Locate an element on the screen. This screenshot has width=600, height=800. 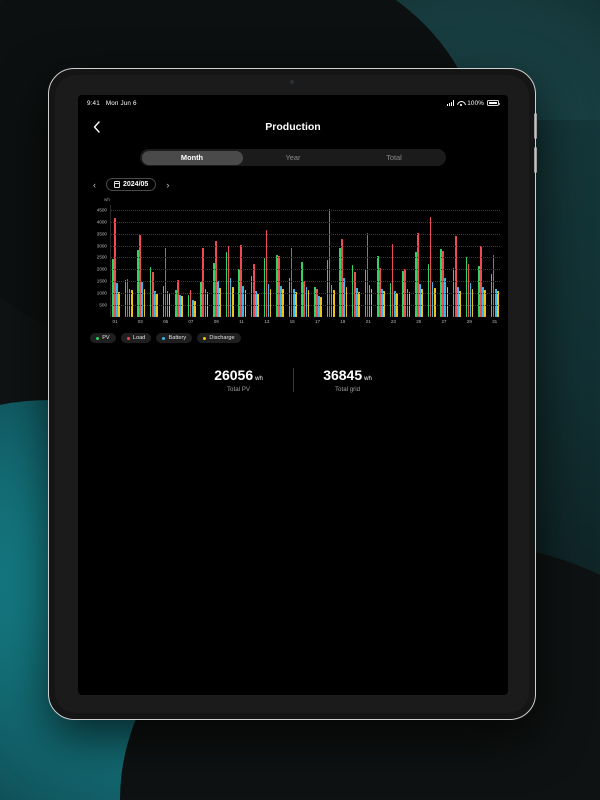
legend-item-load: Load is located at coordinates (136, 338).